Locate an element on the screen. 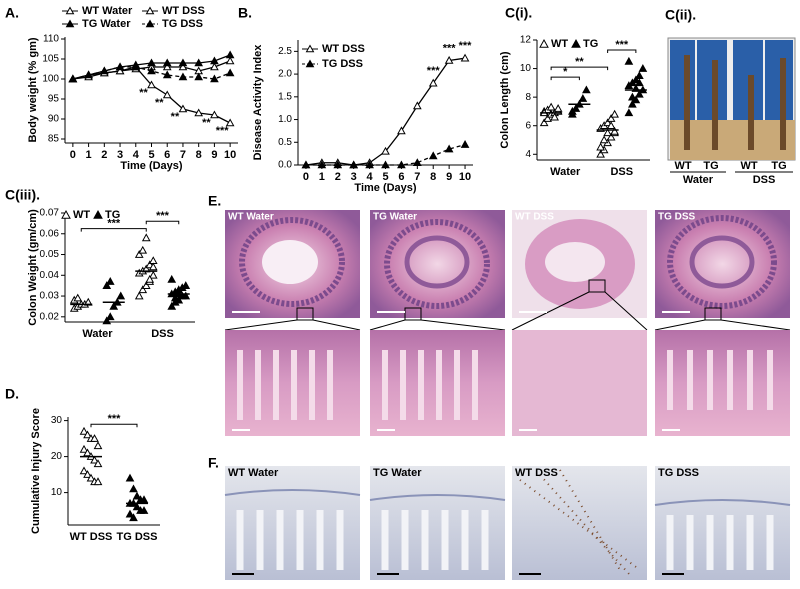 The image size is (800, 589). image-label: WT DSS is located at coordinates (536, 473).